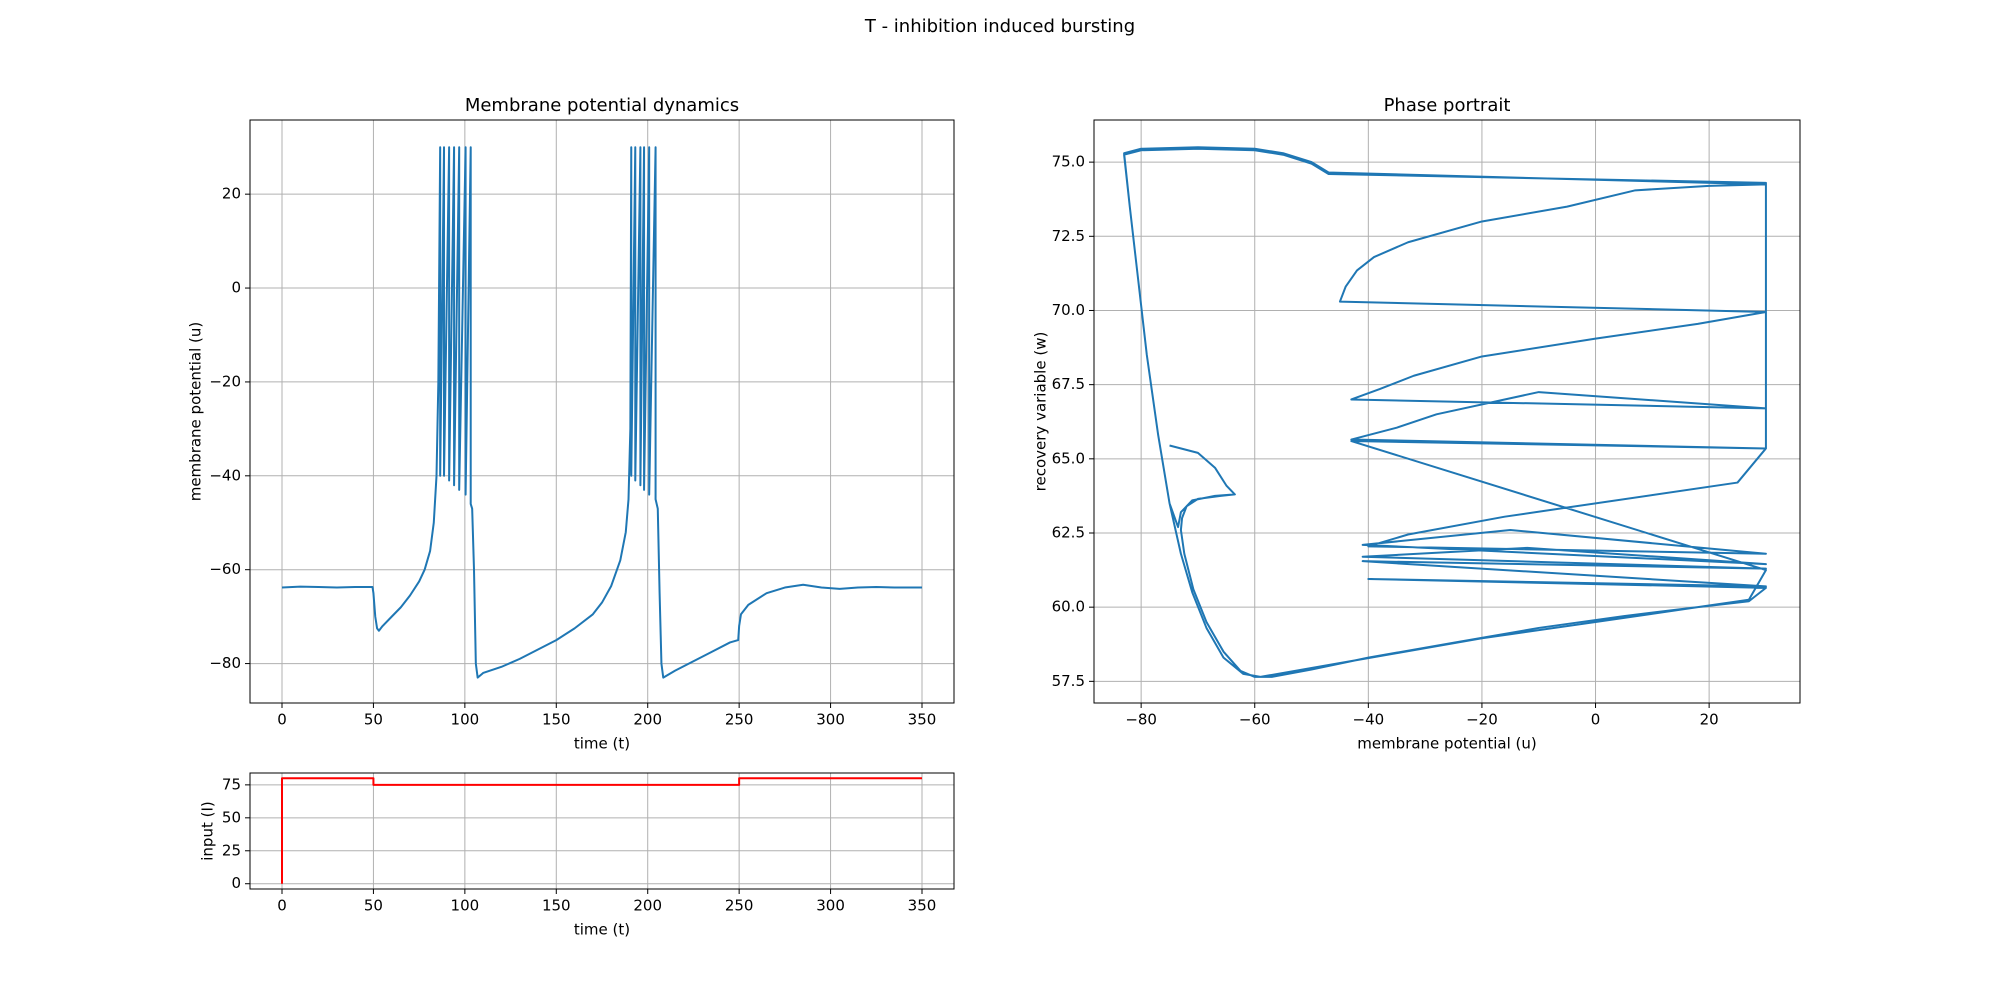  I want to click on chart-title: Membrane potential dynamics, so click(602, 105).